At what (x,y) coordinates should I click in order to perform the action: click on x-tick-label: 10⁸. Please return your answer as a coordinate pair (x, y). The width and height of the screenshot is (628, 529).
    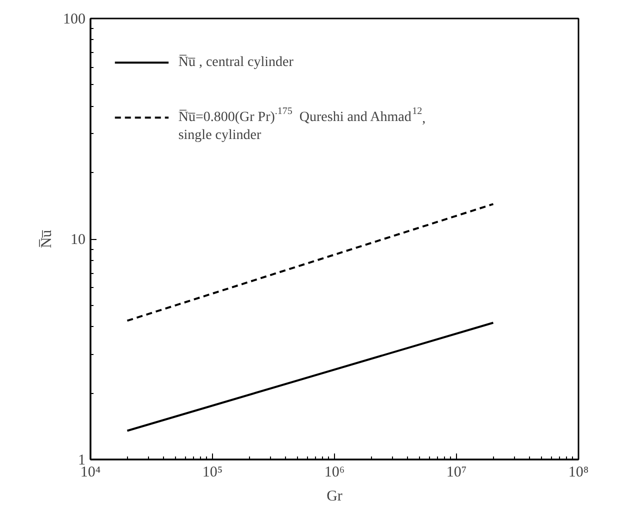
    Looking at the image, I should click on (578, 472).